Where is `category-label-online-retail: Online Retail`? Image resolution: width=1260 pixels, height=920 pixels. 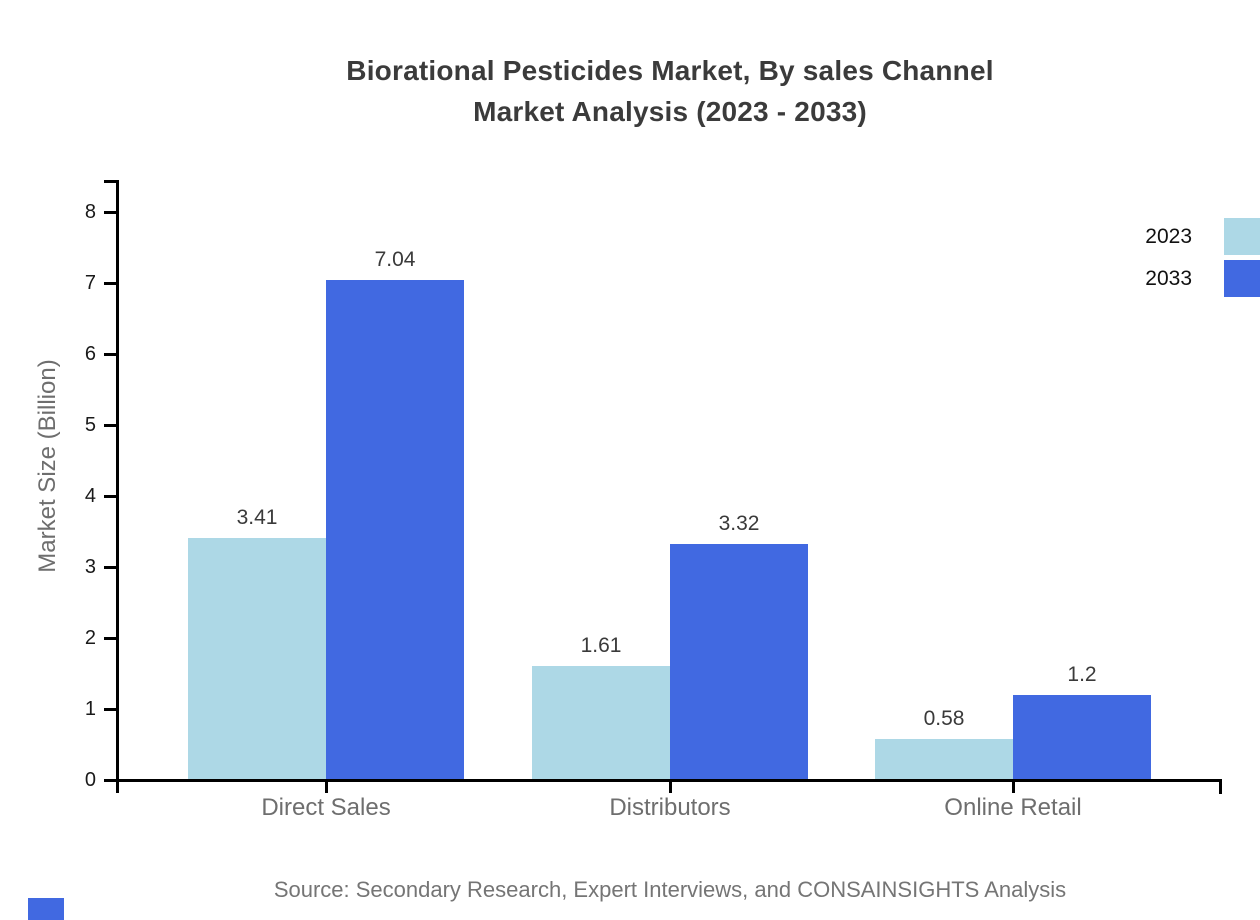
category-label-online-retail: Online Retail is located at coordinates (1013, 807).